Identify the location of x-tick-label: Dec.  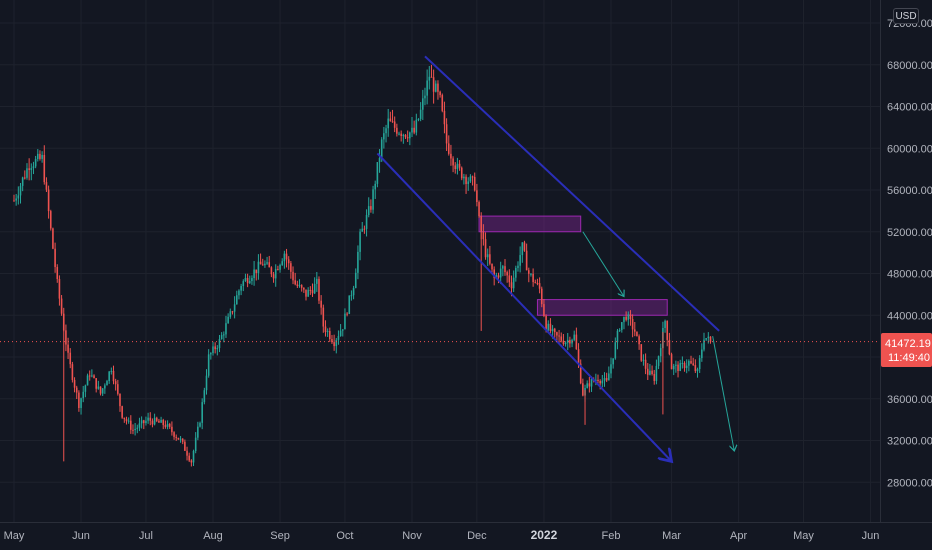
(477, 536).